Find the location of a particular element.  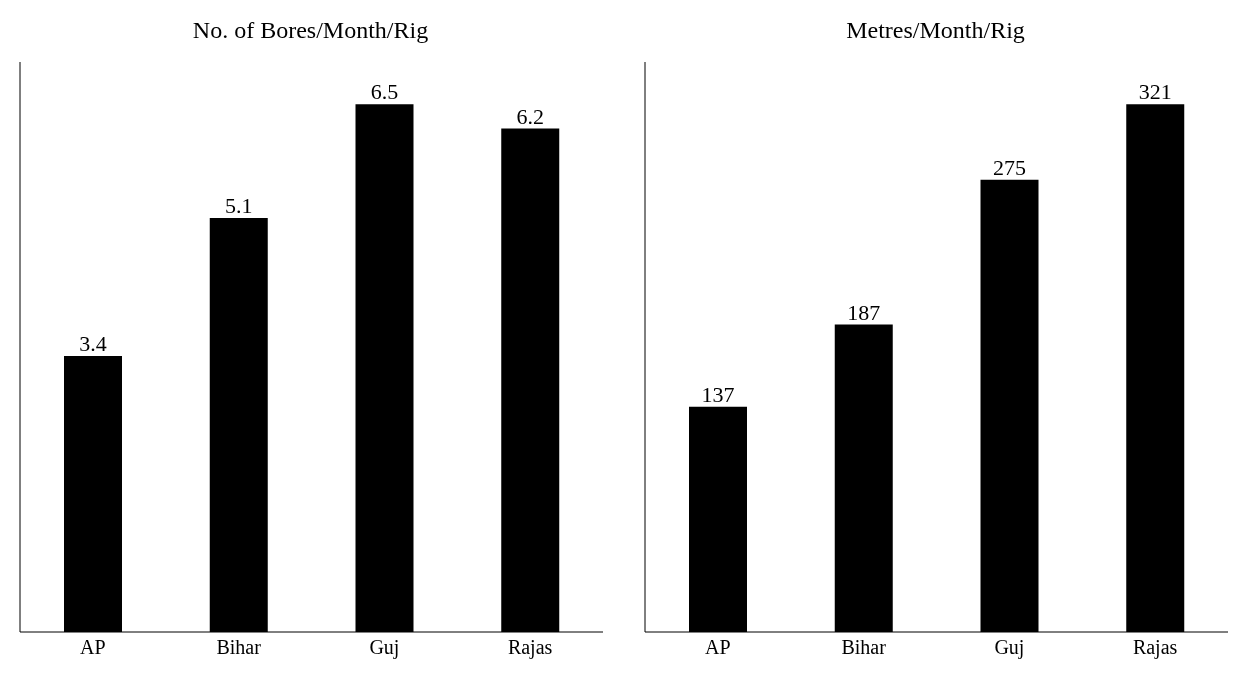

data-label: 6.2 is located at coordinates (530, 116).